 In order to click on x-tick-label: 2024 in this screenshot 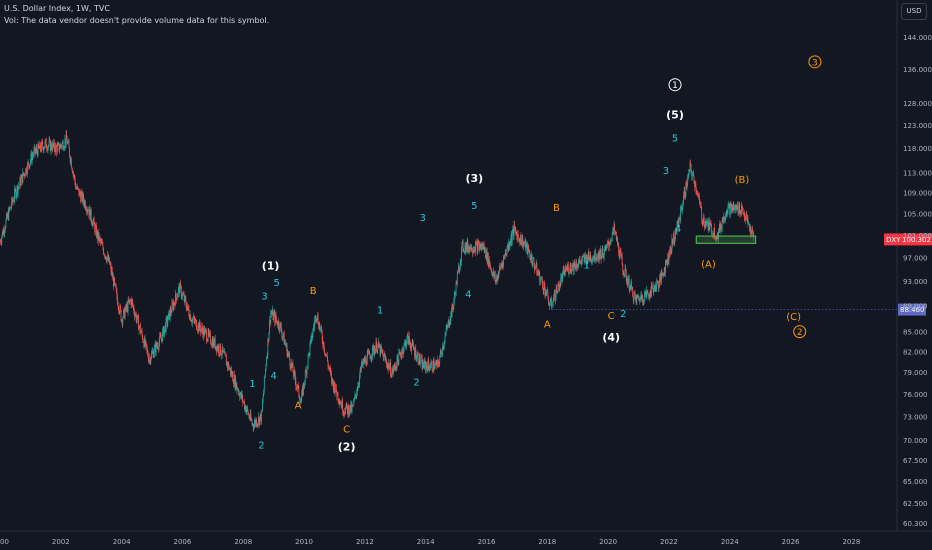, I will do `click(730, 542)`.